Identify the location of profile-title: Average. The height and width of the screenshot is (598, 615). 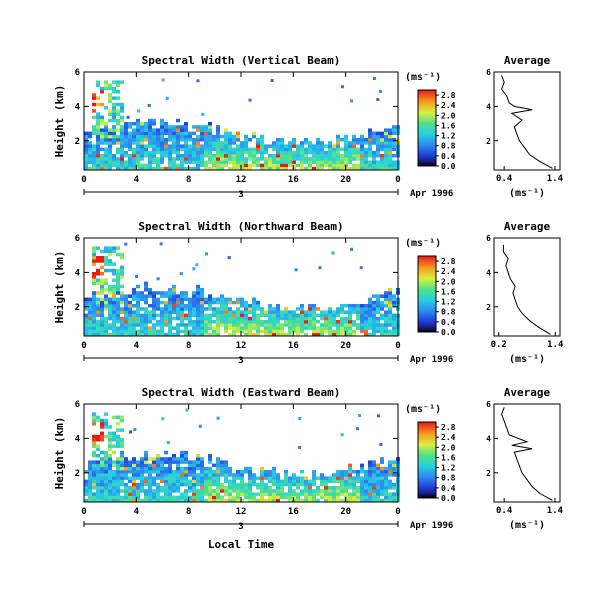
(527, 392).